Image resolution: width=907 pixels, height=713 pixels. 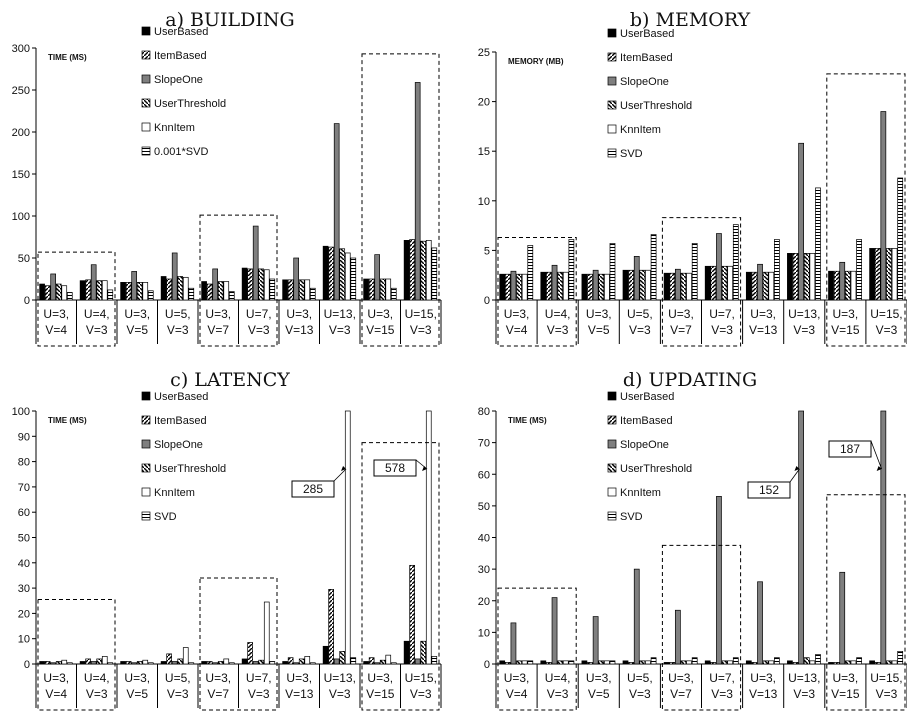 What do you see at coordinates (181, 397) in the screenshot?
I see `legend-label-userbased: UserBased` at bounding box center [181, 397].